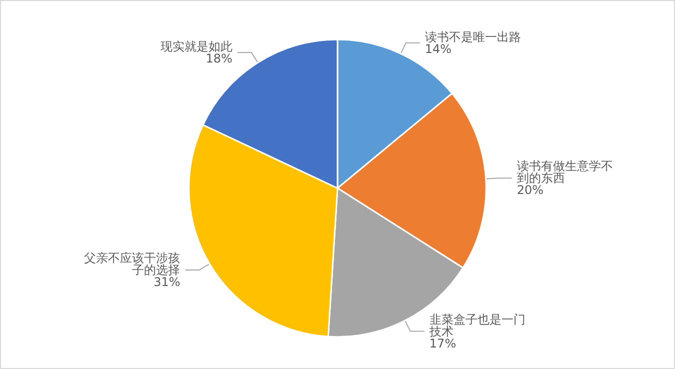 The width and height of the screenshot is (675, 369). What do you see at coordinates (442, 343) in the screenshot?
I see `data-label: 17%` at bounding box center [442, 343].